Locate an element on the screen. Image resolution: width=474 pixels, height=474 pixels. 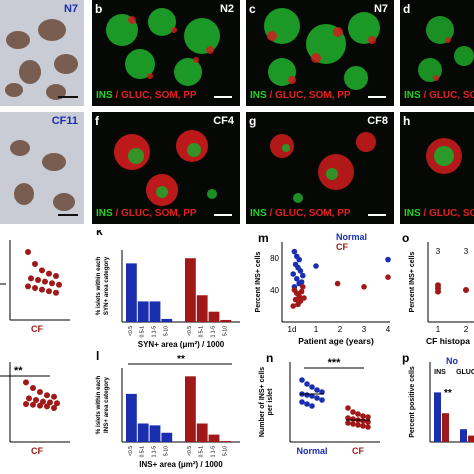
panel-m-legend-cf: CF is located at coordinates (342, 247).